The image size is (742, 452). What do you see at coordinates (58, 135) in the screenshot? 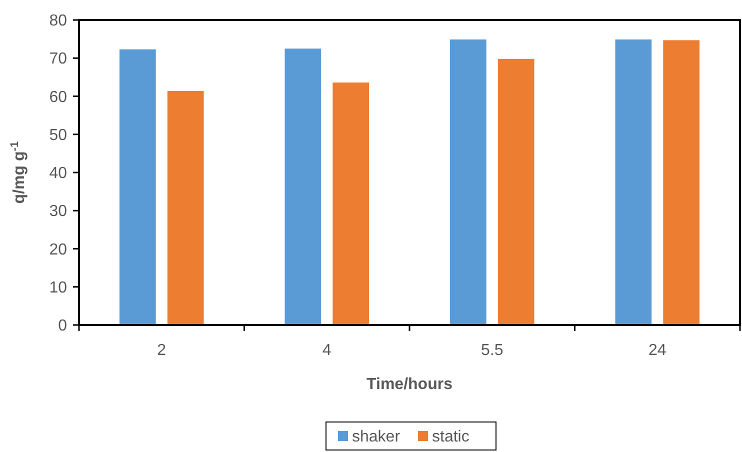
I see `y-tick-label: 50` at bounding box center [58, 135].